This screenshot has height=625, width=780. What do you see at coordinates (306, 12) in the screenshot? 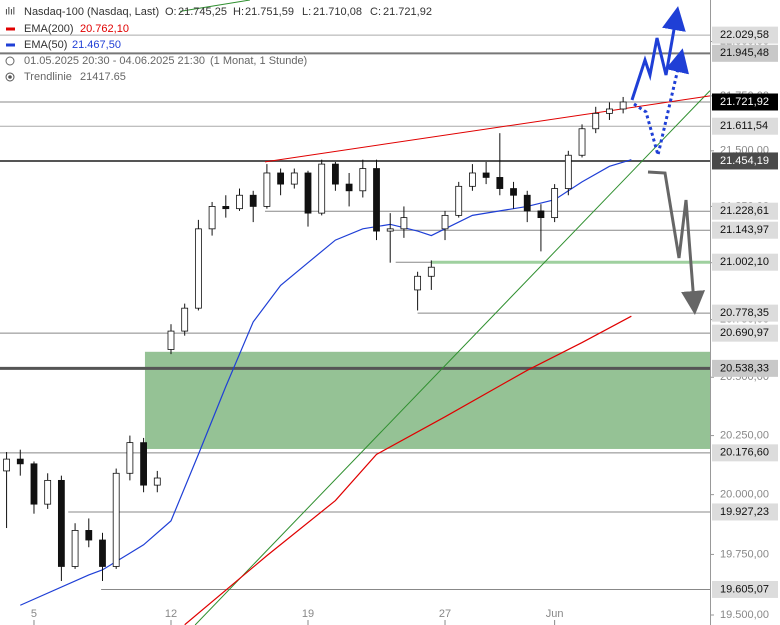
I see `ohlc-label: L:` at bounding box center [306, 12].